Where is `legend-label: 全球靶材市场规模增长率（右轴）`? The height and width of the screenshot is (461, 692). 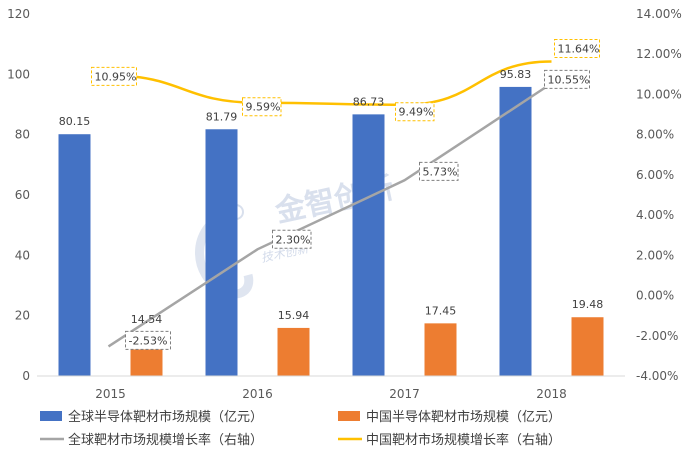 legend-label: 全球靶材市场规模增长率（右轴） is located at coordinates (165, 440).